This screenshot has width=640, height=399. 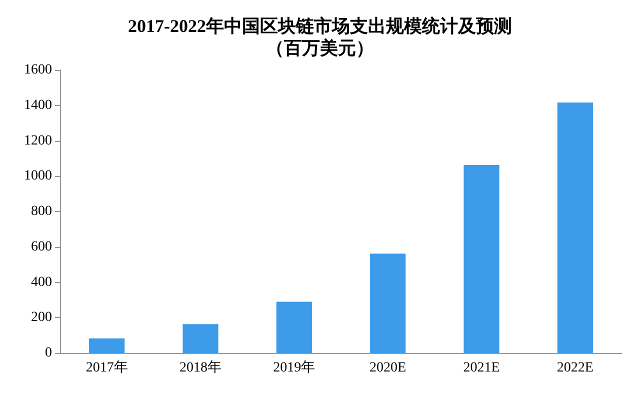 What do you see at coordinates (201, 368) in the screenshot?
I see `x-tick-label: 2018年` at bounding box center [201, 368].